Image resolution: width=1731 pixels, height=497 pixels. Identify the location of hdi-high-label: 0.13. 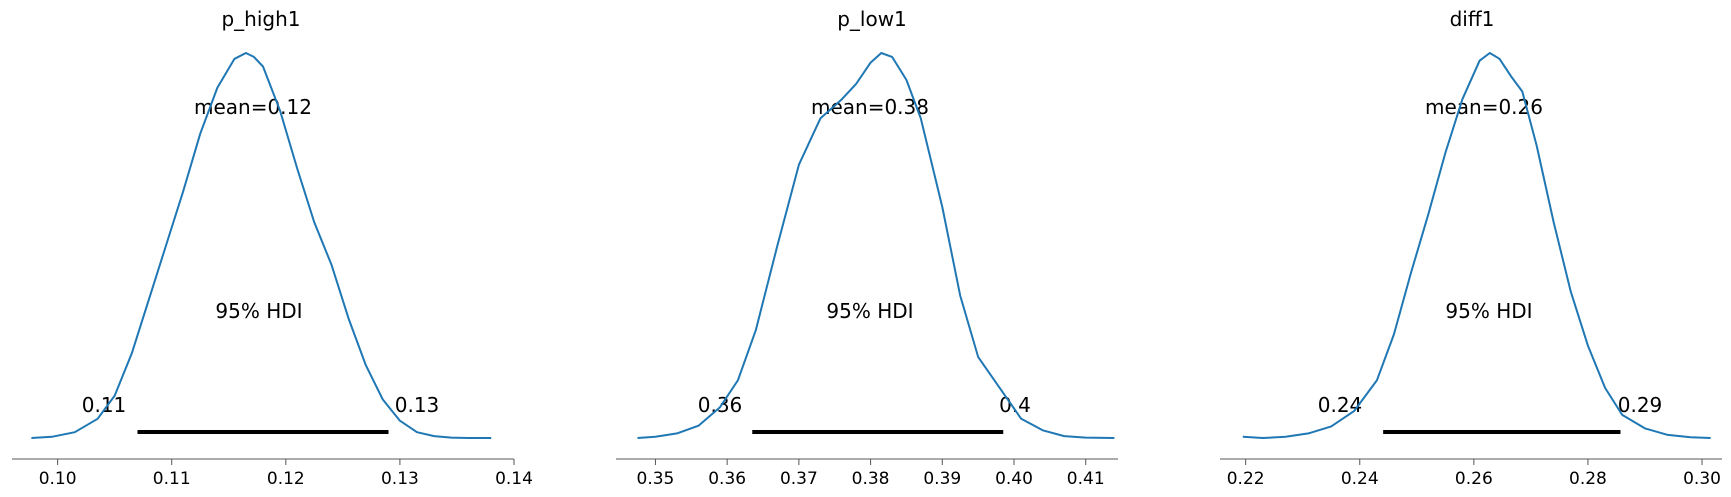
(417, 405).